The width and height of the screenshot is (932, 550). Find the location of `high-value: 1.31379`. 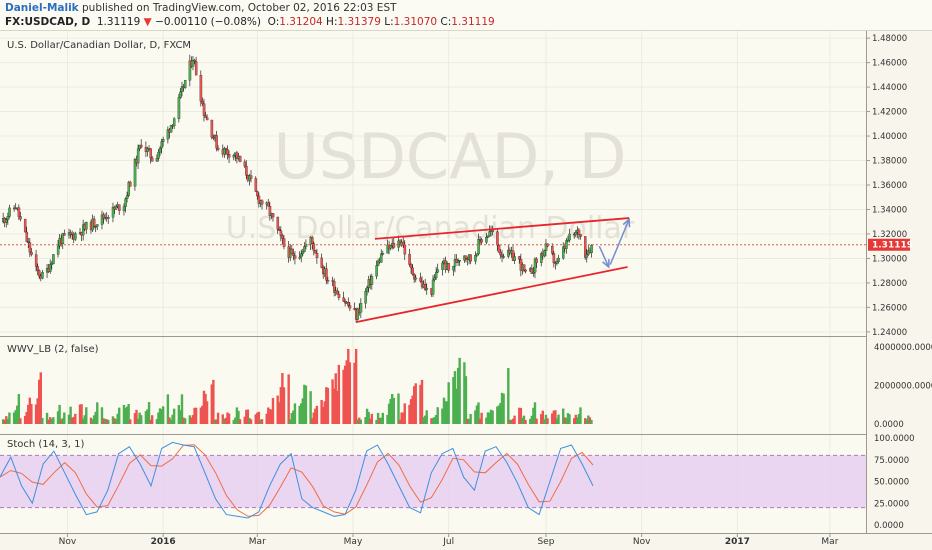

high-value: 1.31379 is located at coordinates (359, 22).